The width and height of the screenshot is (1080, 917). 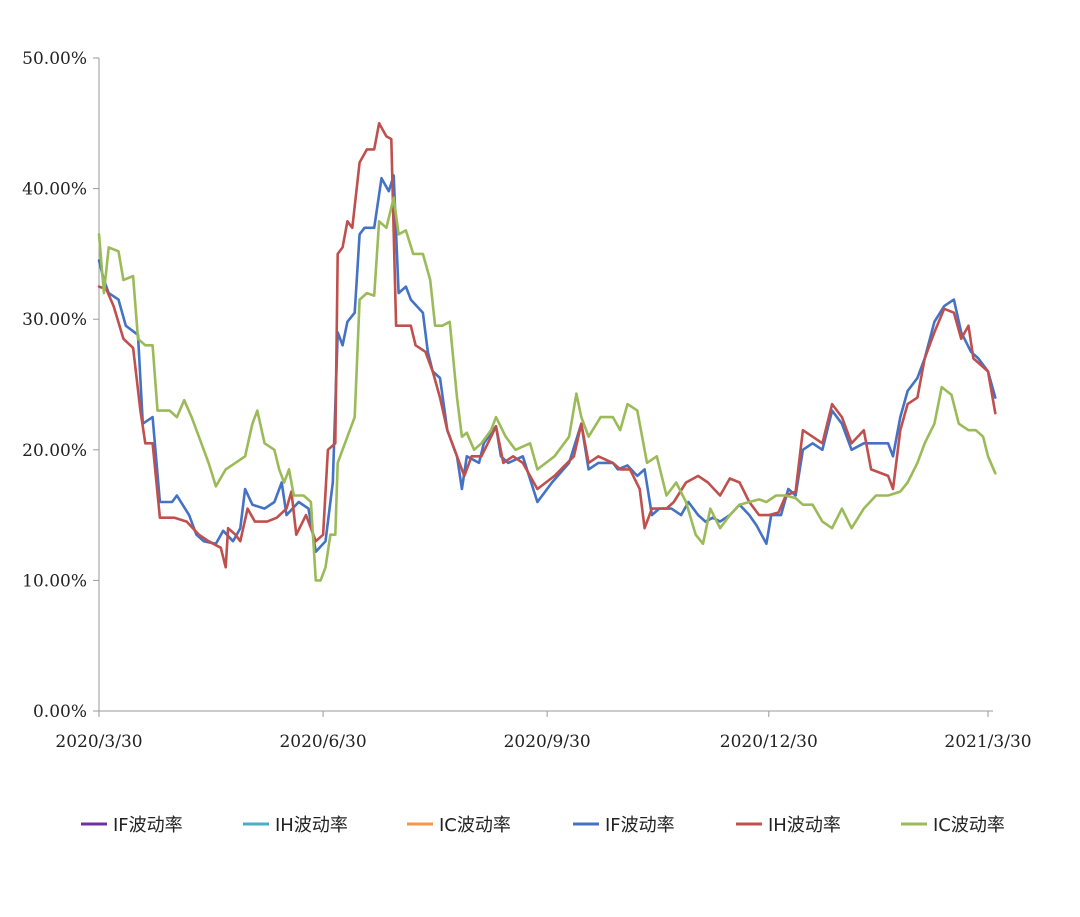 I want to click on y-axis: 0.00% 10.00% 20.00% 30.00% 40.00% 50.00%, so click(x=61, y=385).